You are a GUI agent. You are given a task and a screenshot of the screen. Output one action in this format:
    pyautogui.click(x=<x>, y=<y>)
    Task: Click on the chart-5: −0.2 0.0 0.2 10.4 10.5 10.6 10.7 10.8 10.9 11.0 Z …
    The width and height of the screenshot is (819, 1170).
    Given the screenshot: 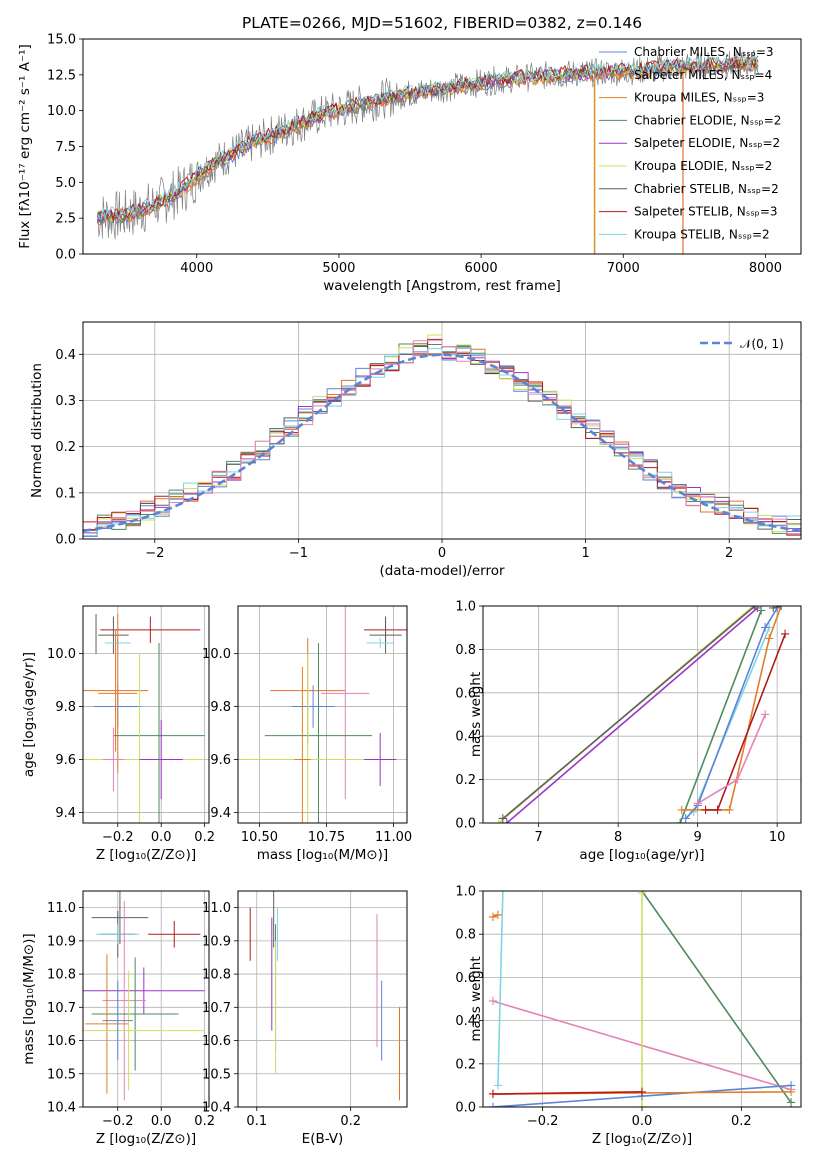 What is the action you would take?
    pyautogui.click(x=118, y=1018)
    